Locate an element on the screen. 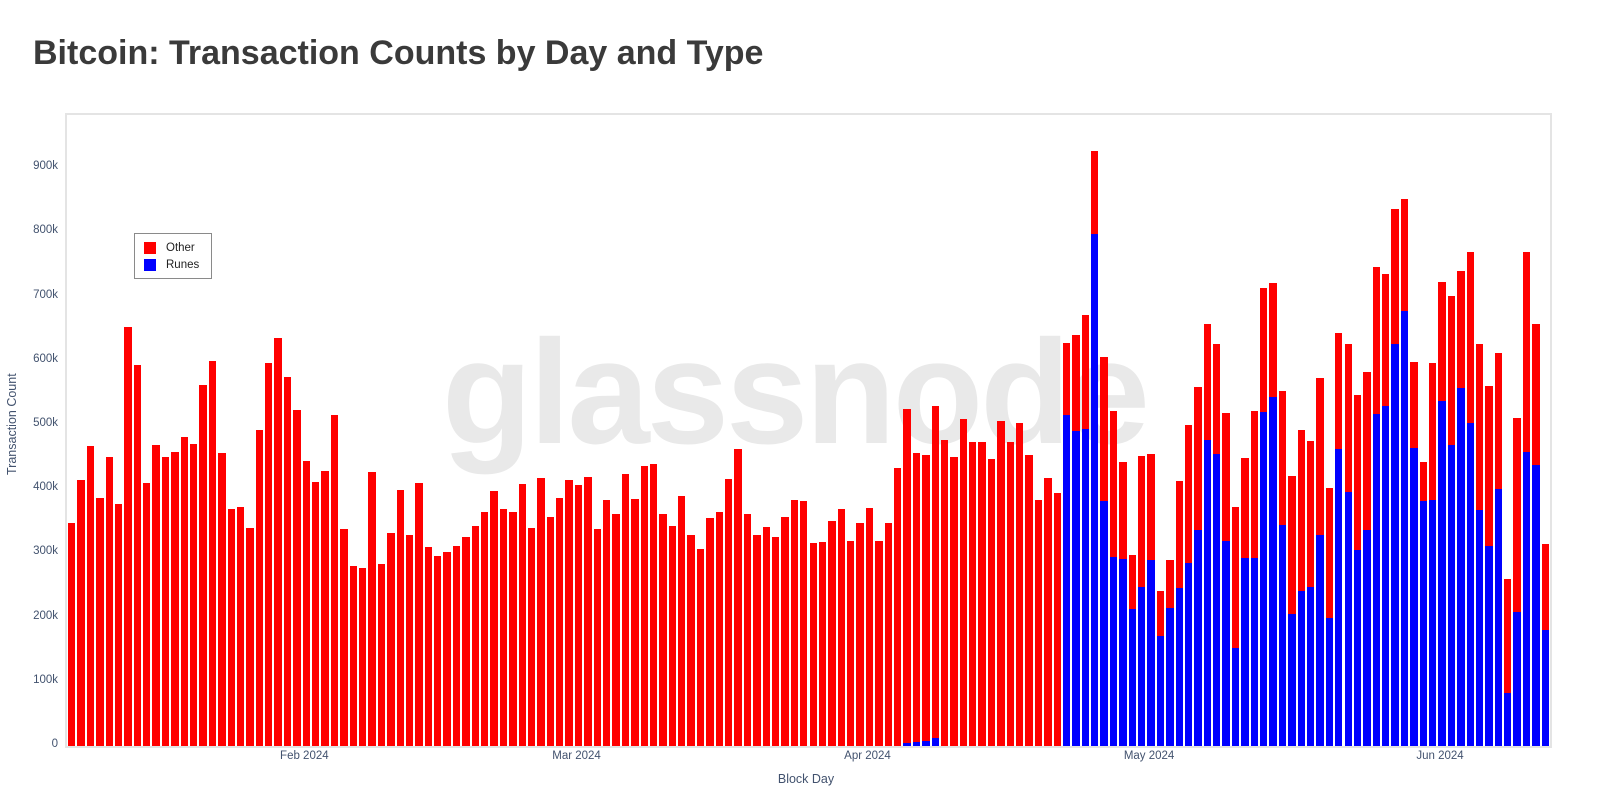  legend-item-runes: Runes is located at coordinates (171, 264).